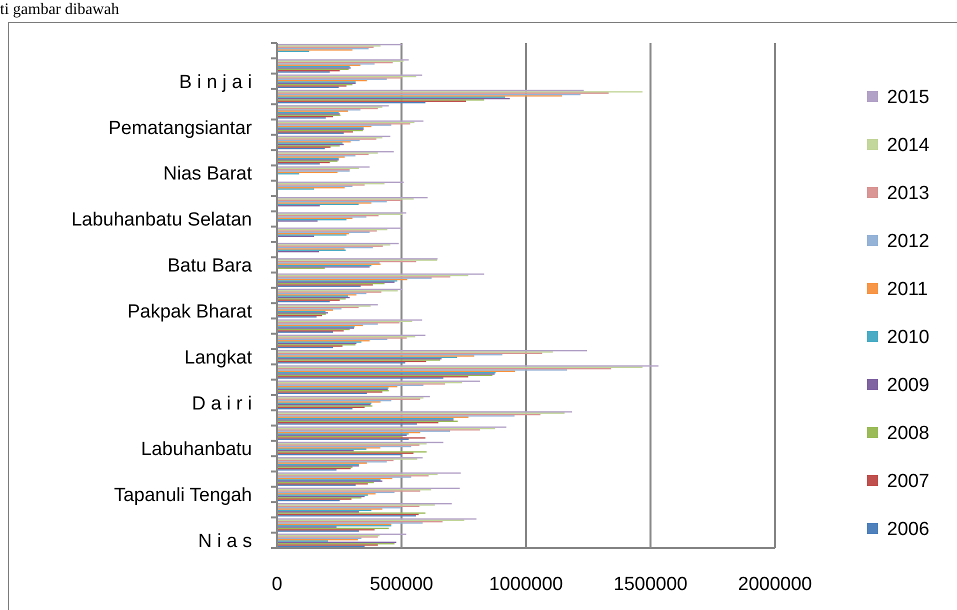 This screenshot has height=610, width=957. I want to click on legend-label: 2009, so click(908, 385).